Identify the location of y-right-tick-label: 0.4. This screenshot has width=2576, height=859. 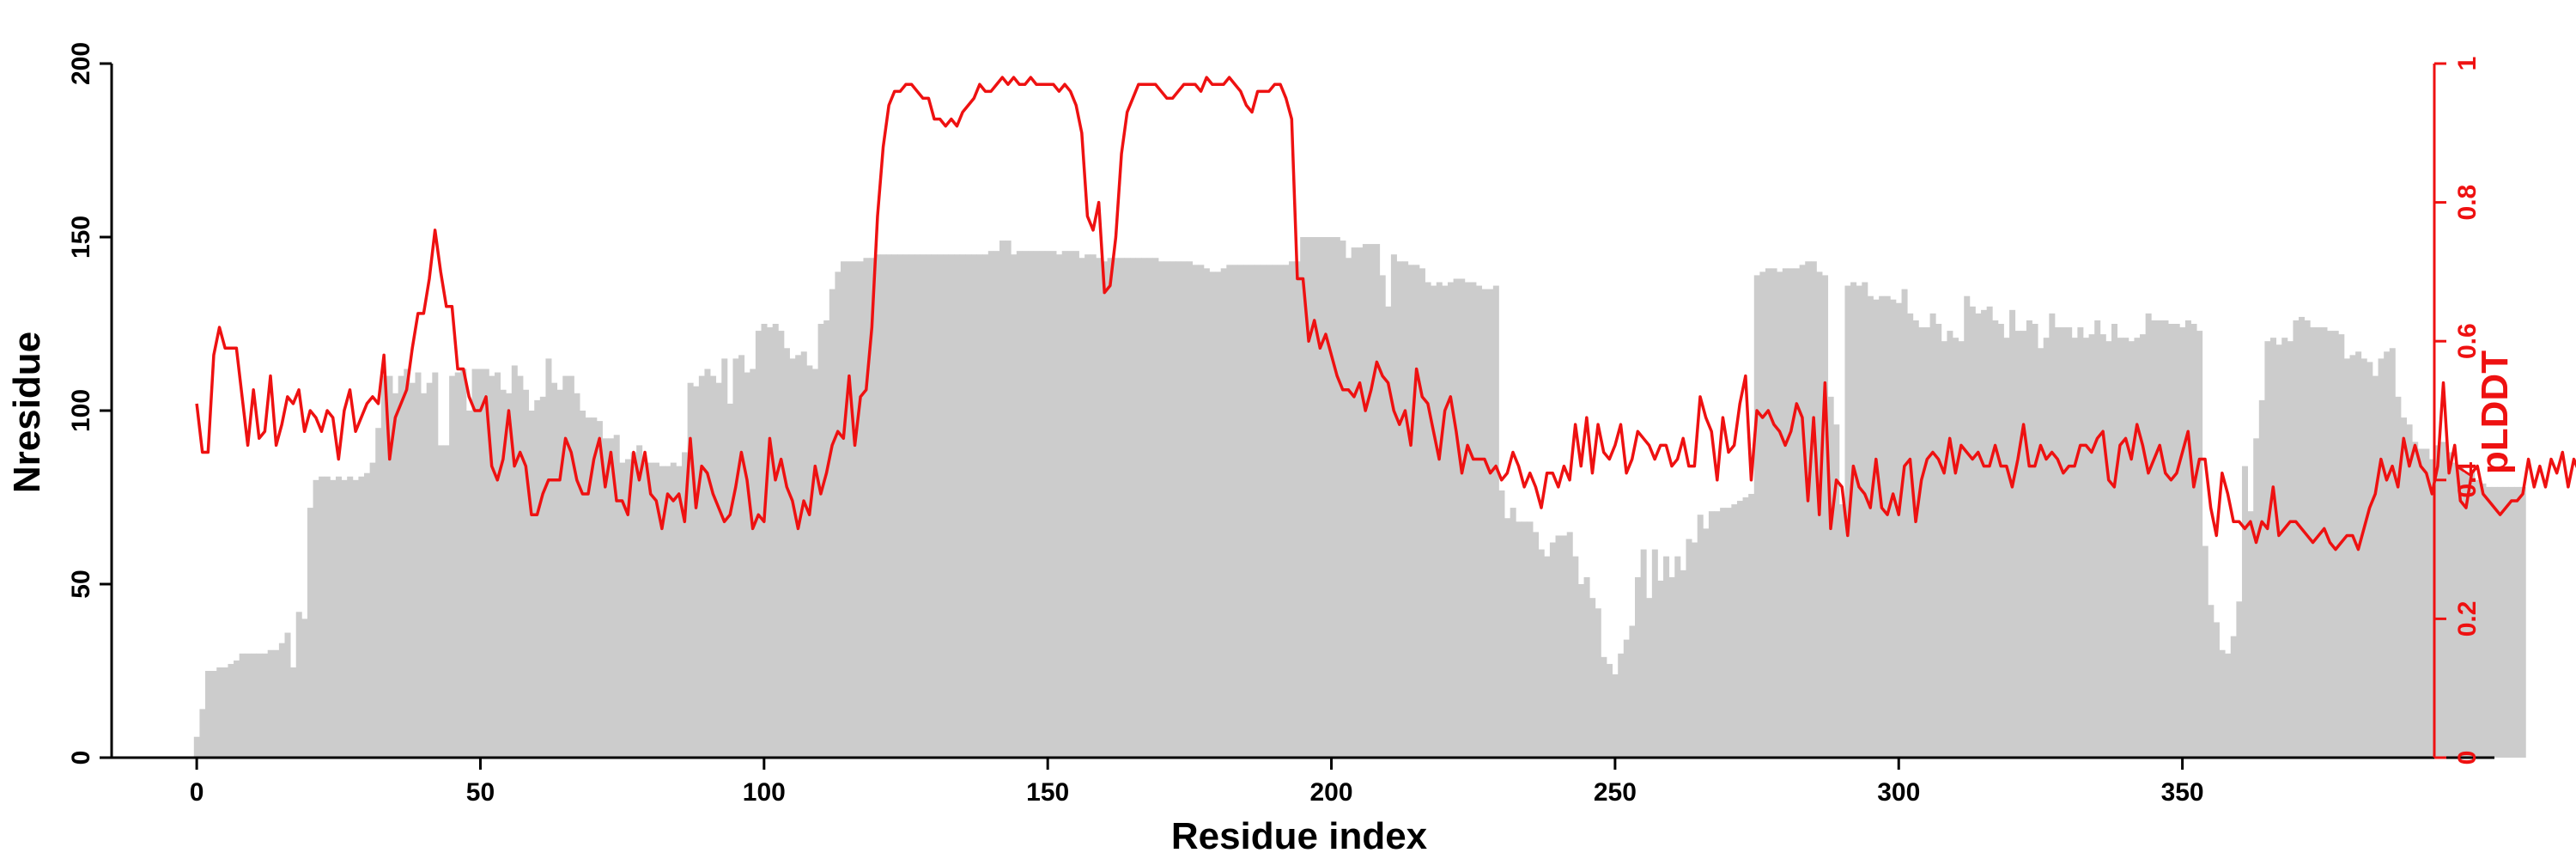
(2467, 480).